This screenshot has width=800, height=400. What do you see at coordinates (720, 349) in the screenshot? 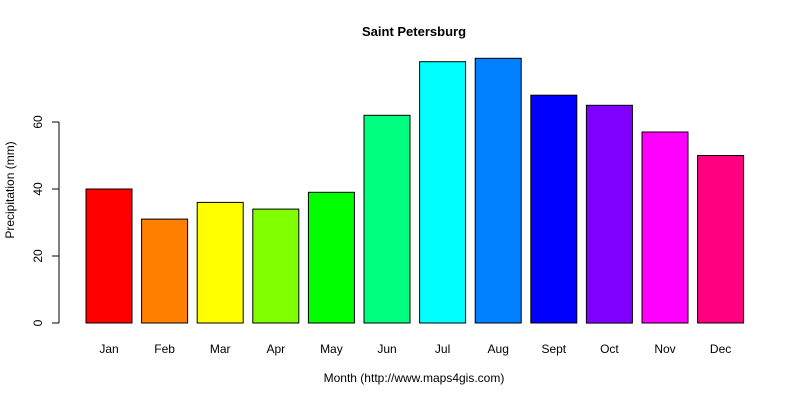
I see `x-tick-label: Dec` at bounding box center [720, 349].